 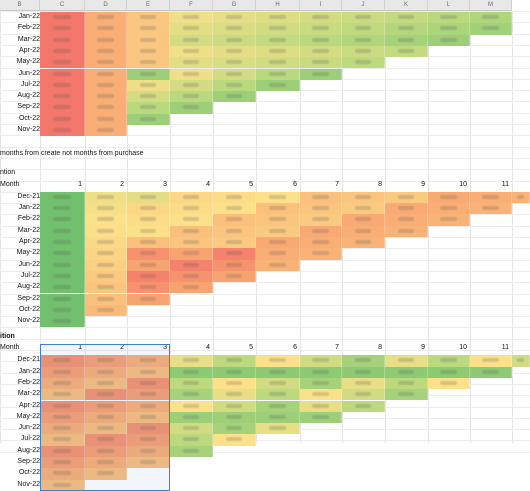 What do you see at coordinates (191, 5) in the screenshot?
I see `column-header-f: F` at bounding box center [191, 5].